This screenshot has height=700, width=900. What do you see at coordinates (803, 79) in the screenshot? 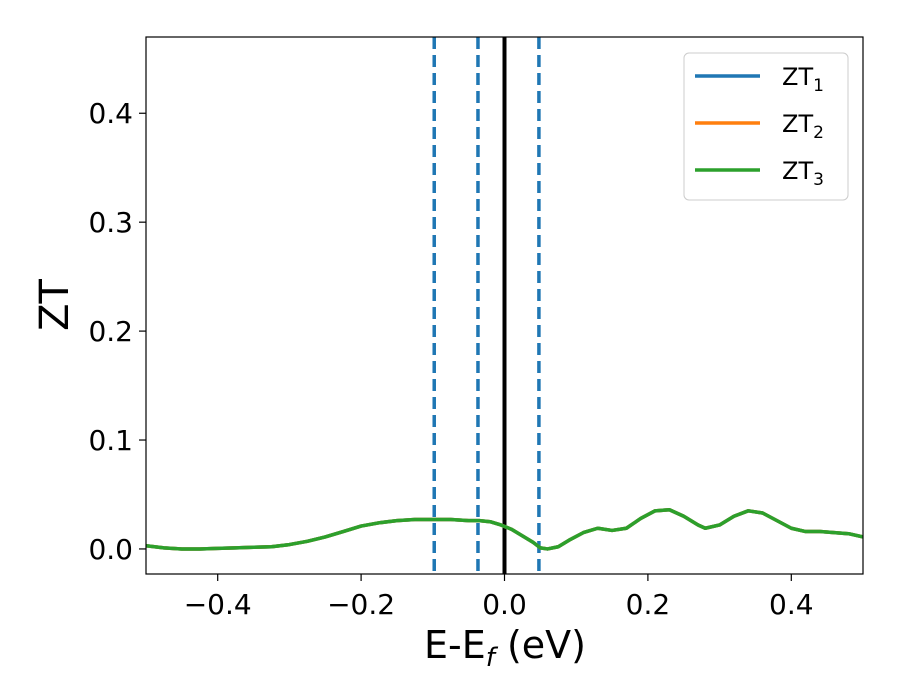
I see `legend-label-zt1: ZT1` at bounding box center [803, 79].